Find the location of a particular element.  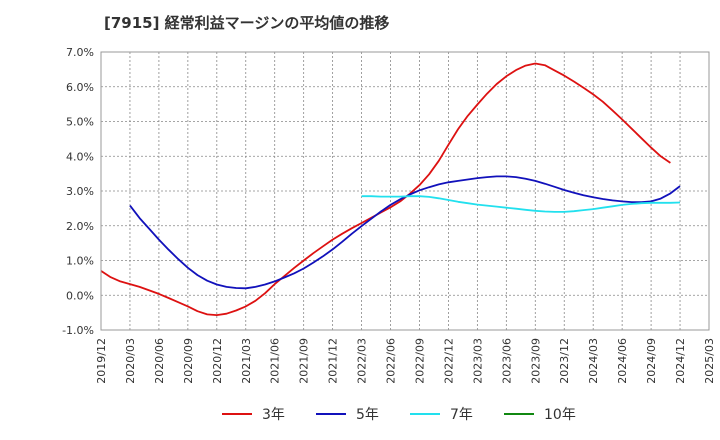

x-tick-label: 2022/06 is located at coordinates (391, 361).